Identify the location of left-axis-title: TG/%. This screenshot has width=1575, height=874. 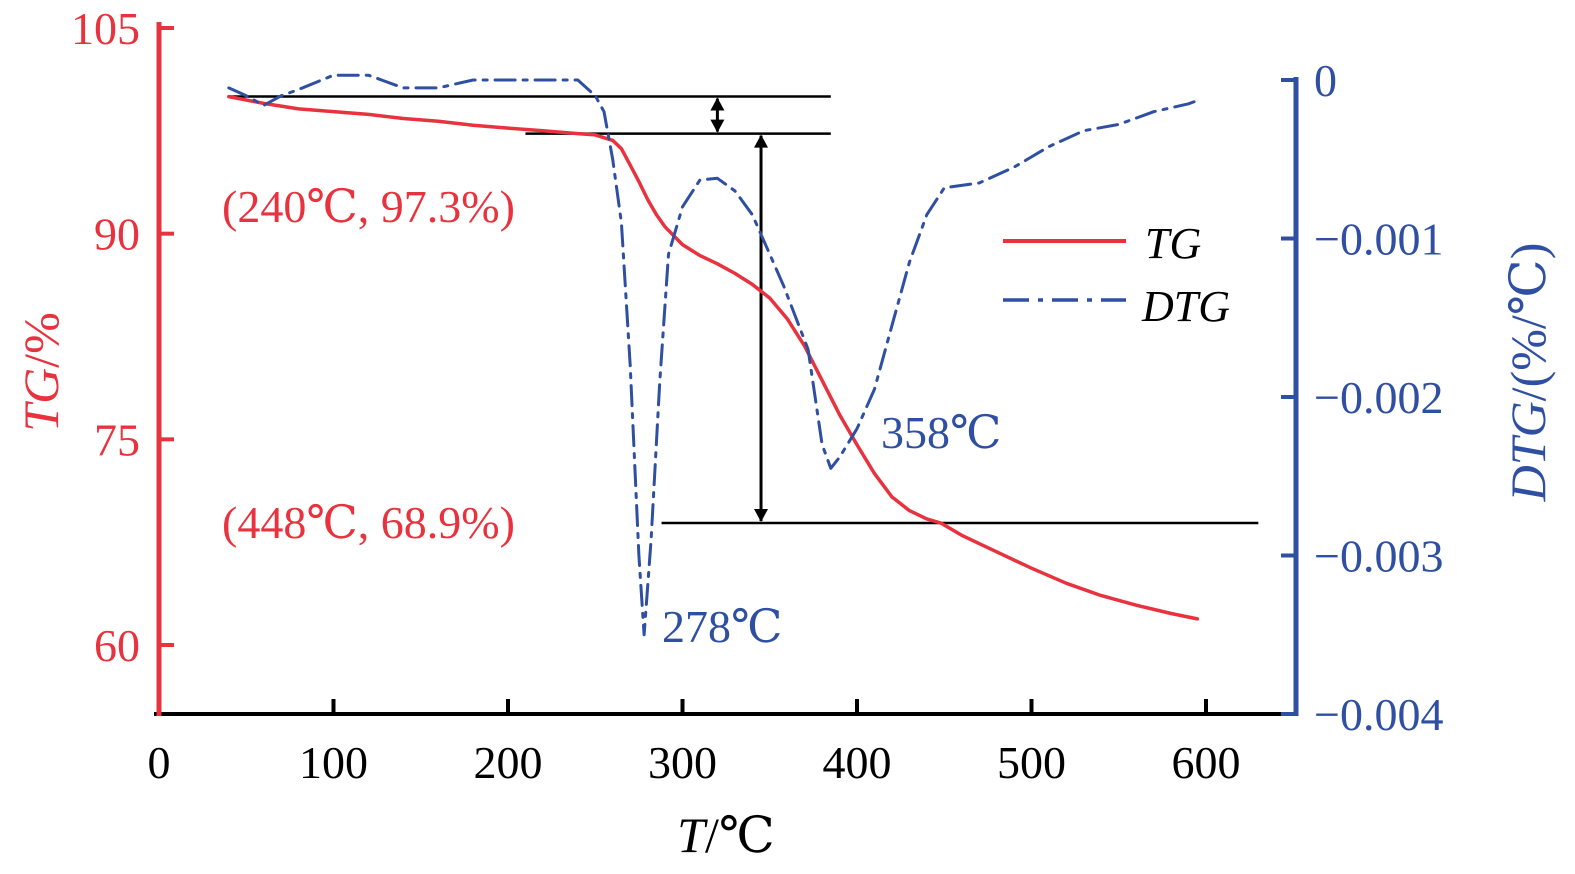
(41, 371).